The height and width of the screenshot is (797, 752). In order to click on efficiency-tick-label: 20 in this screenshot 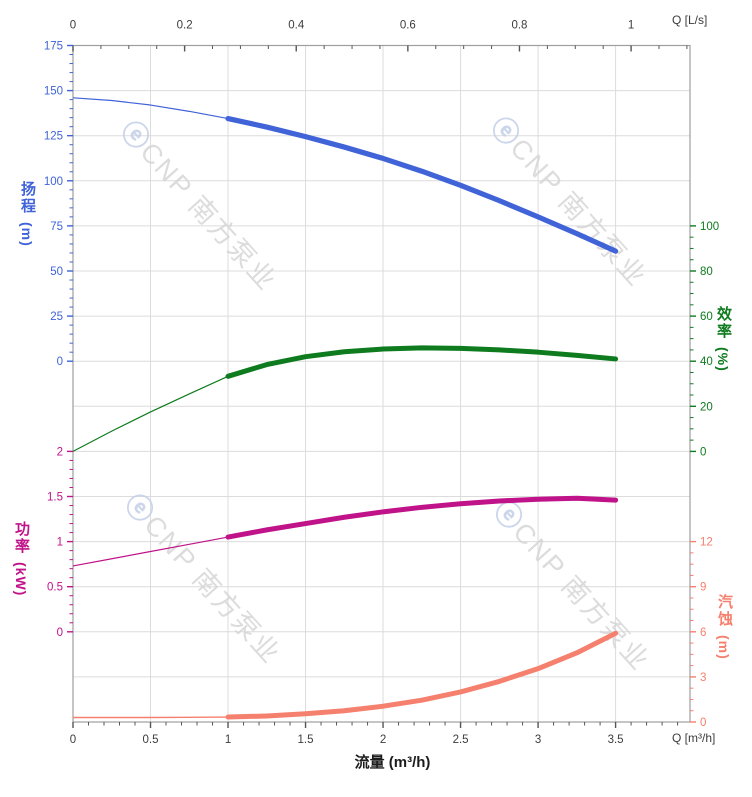, I will do `click(706, 407)`.